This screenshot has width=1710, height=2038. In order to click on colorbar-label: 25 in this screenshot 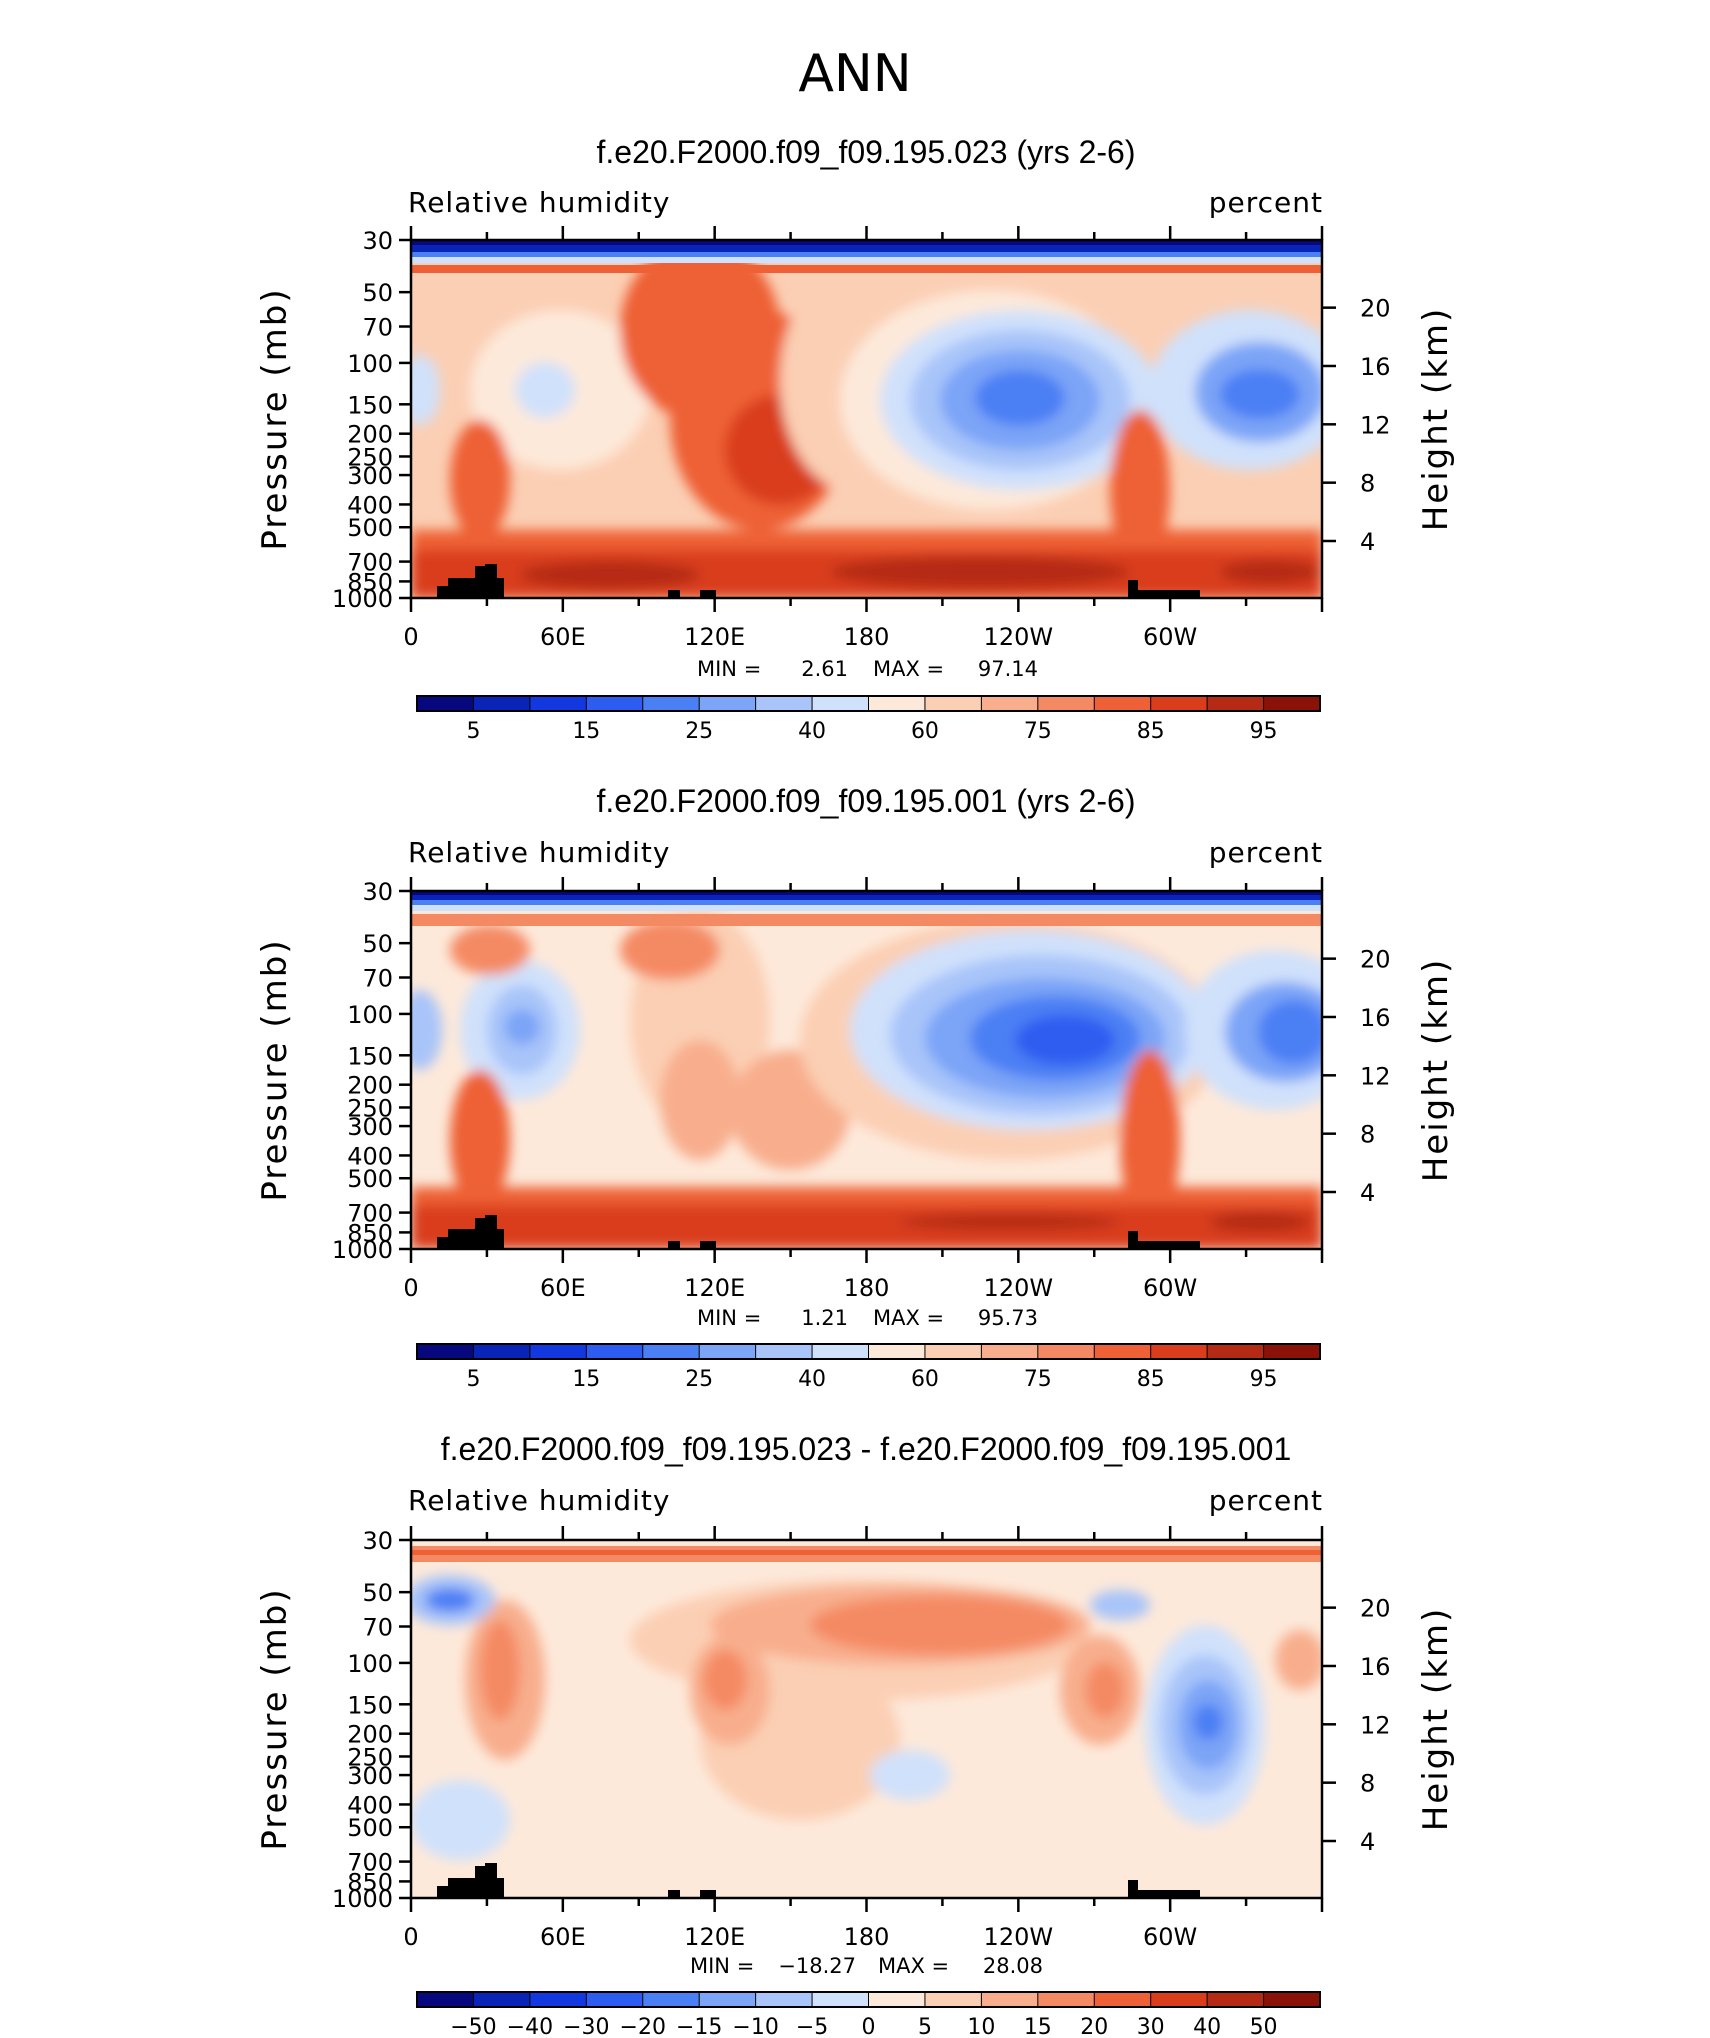, I will do `click(699, 731)`.